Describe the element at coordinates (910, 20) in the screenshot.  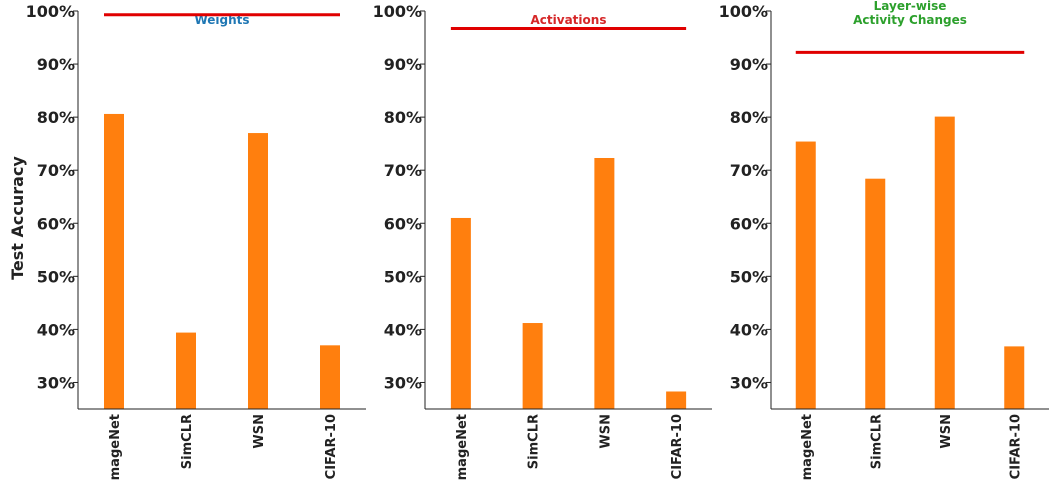
I see `chart-title: Activity Changes` at that location.